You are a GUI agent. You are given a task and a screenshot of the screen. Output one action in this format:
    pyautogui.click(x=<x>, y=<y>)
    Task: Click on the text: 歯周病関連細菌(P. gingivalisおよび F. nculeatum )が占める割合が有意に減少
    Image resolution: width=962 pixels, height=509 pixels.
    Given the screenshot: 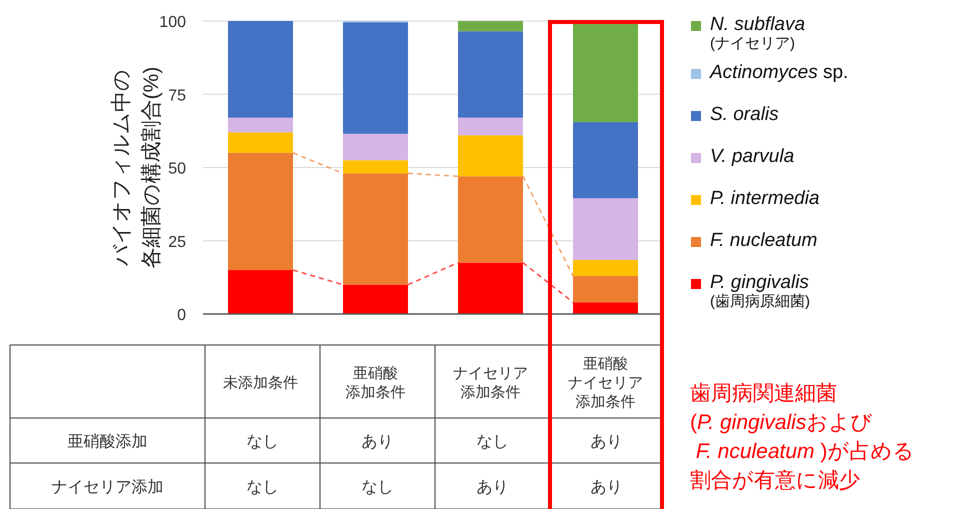 What is the action you would take?
    pyautogui.click(x=802, y=437)
    